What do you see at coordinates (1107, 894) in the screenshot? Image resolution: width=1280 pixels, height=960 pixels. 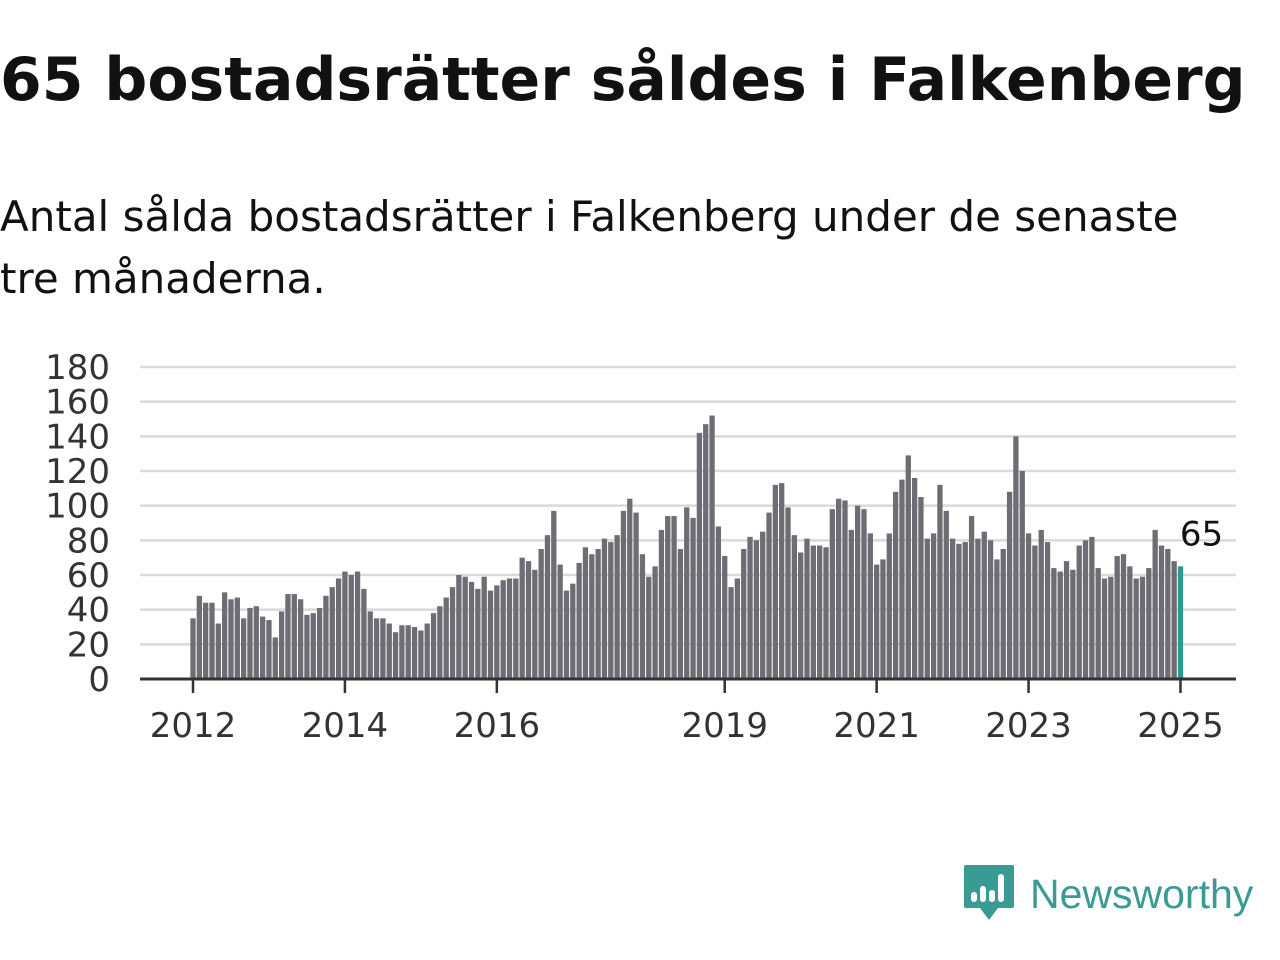 I see `newsworthy-brand: Newsworthy` at bounding box center [1107, 894].